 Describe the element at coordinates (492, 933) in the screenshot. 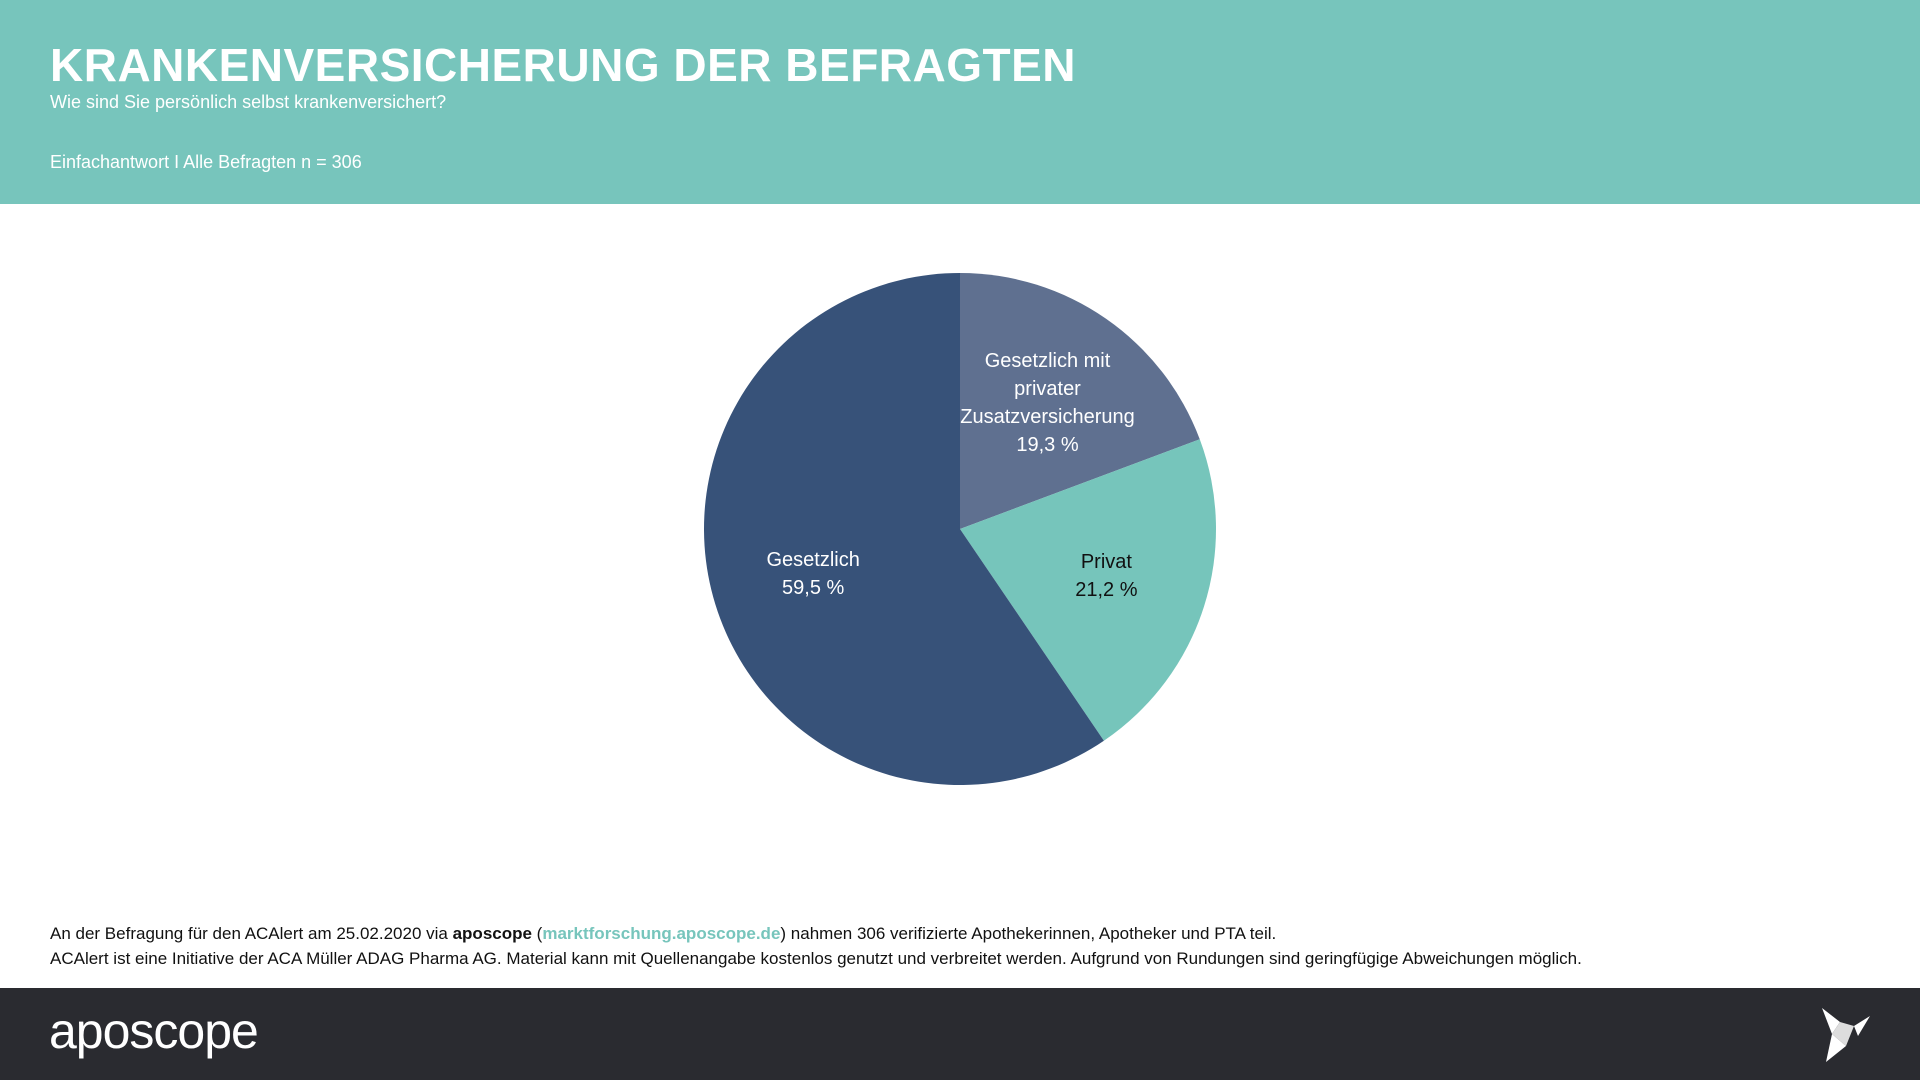

I see `brand: aposcope` at that location.